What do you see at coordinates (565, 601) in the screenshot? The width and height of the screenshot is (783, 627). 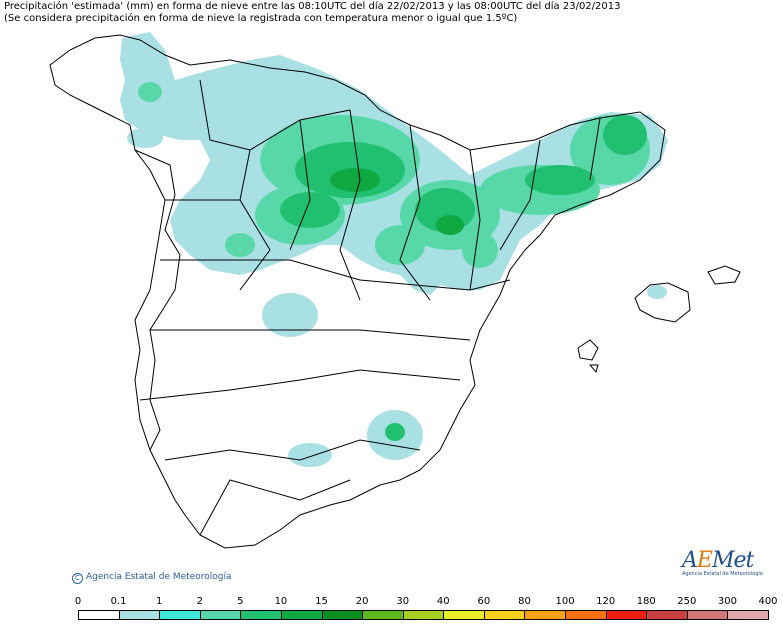 I see `legend-tick-label: 100` at bounding box center [565, 601].